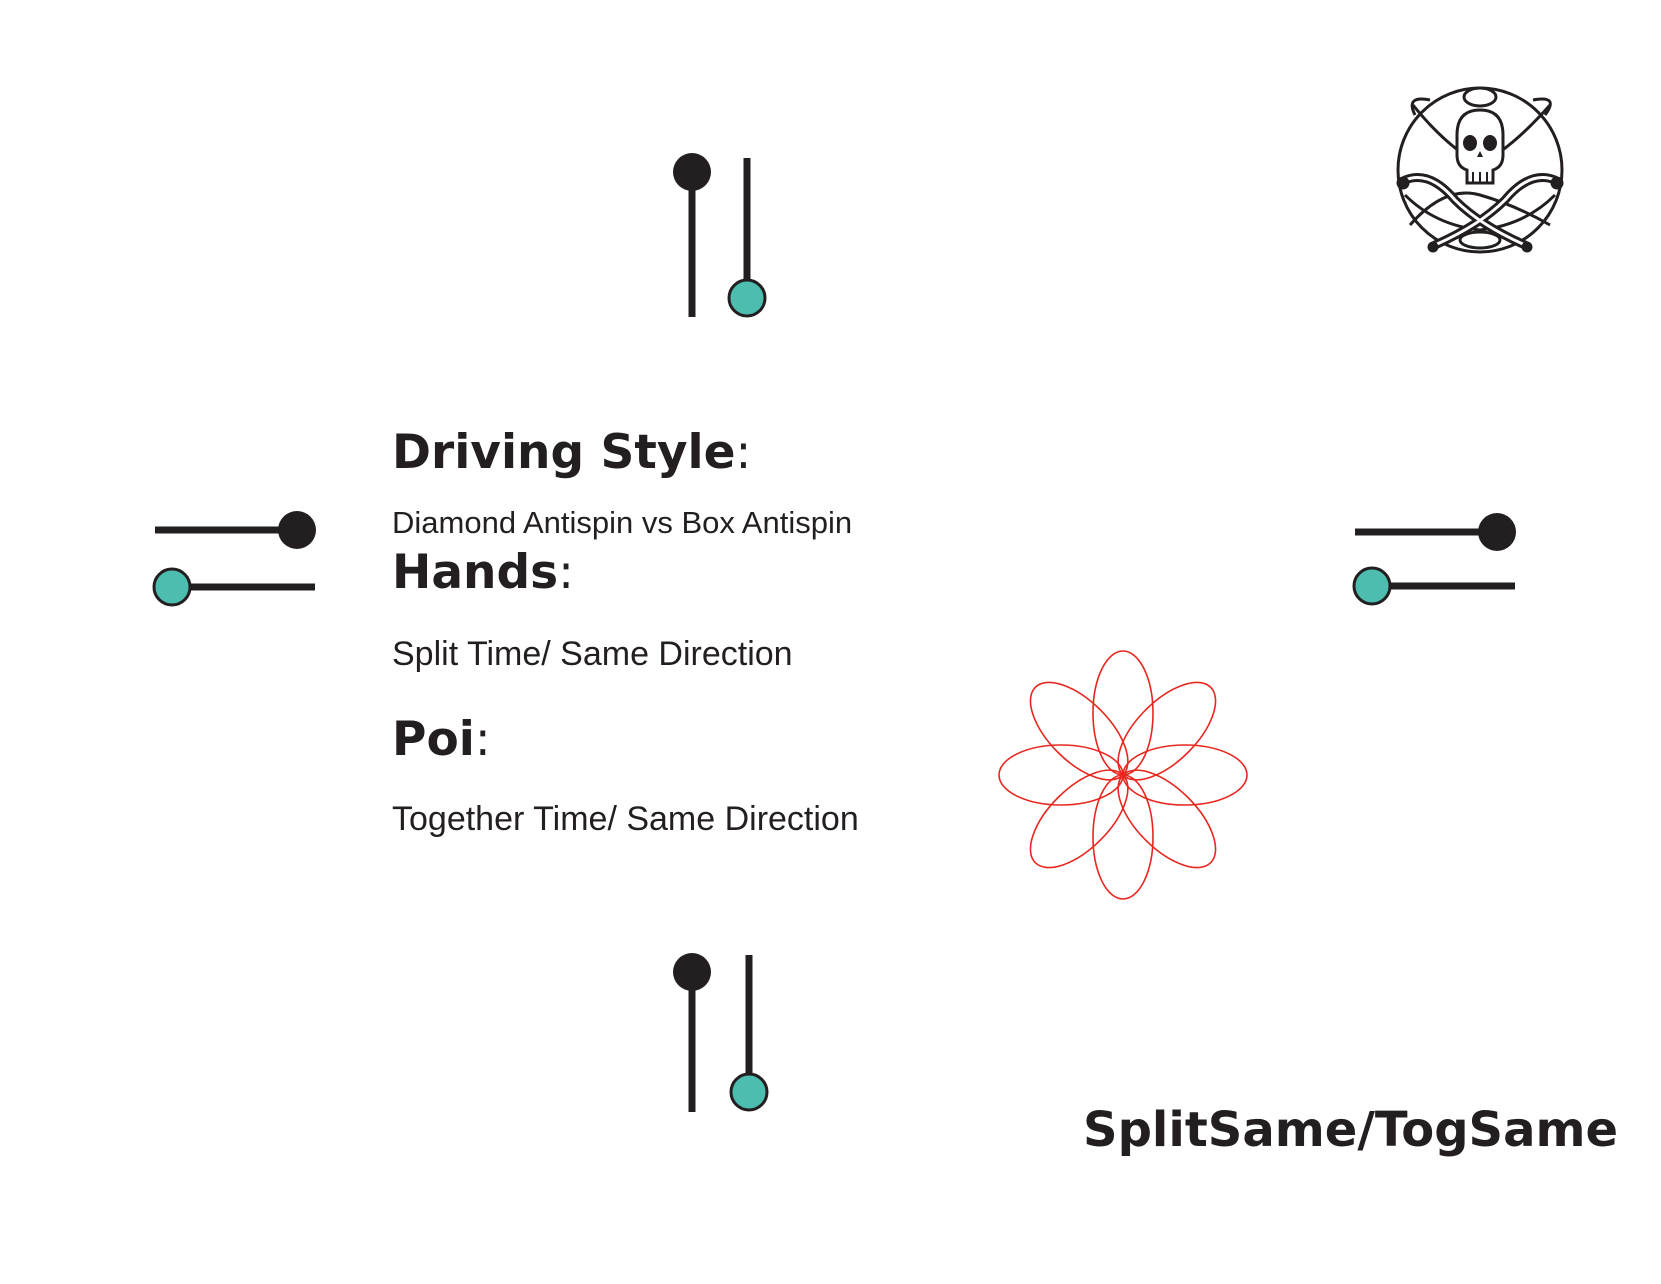 This screenshot has width=1661, height=1284. Describe the element at coordinates (721, 1032) in the screenshot. I see `poi-diagram-bottom` at that location.